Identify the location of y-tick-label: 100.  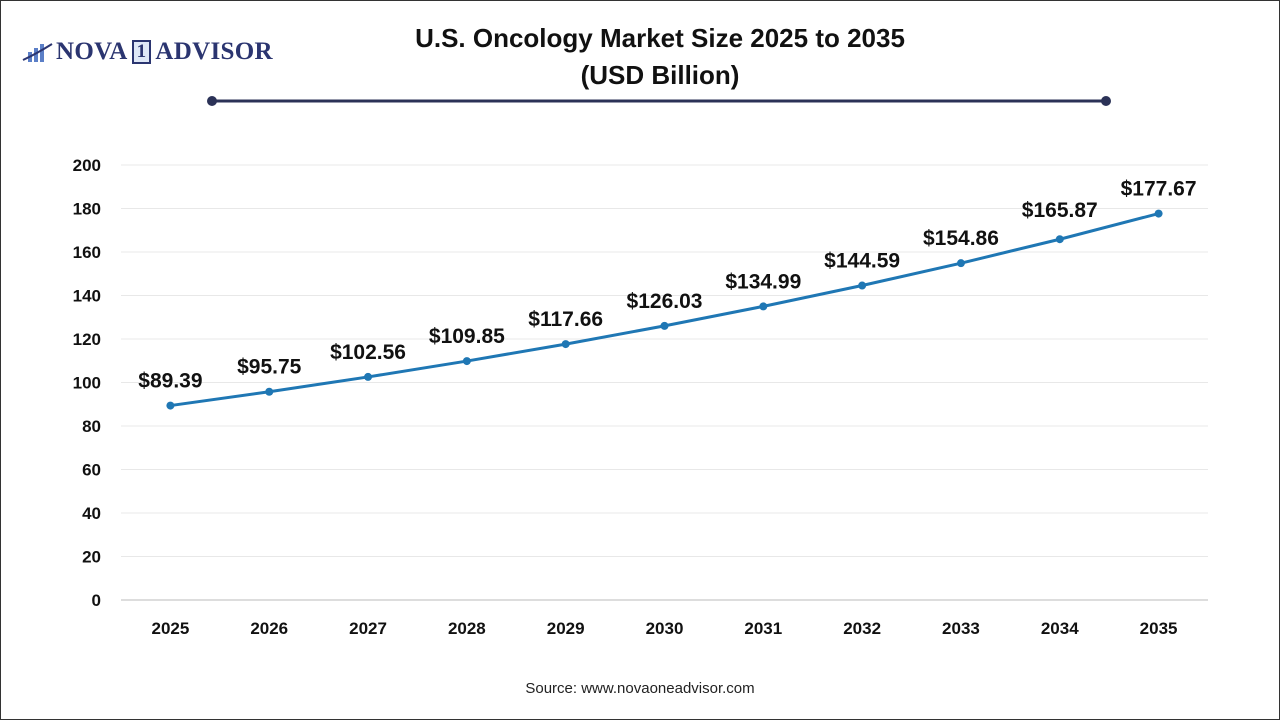
(87, 383).